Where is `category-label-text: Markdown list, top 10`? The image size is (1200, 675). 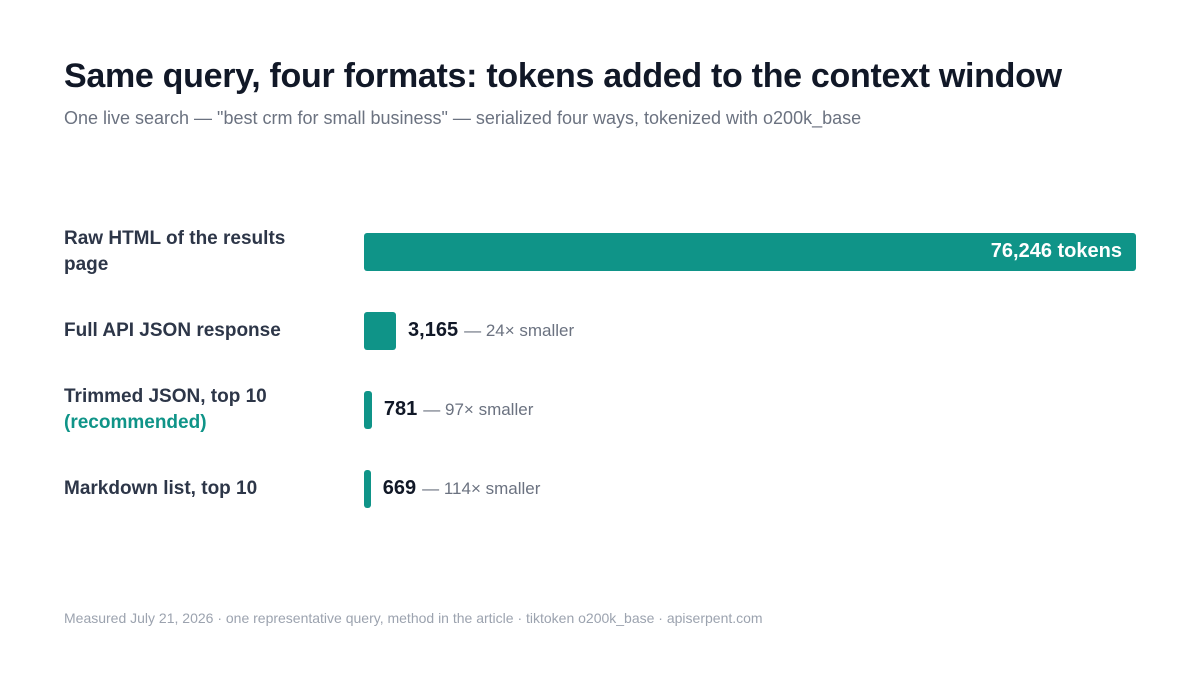 category-label-text: Markdown list, top 10 is located at coordinates (161, 488).